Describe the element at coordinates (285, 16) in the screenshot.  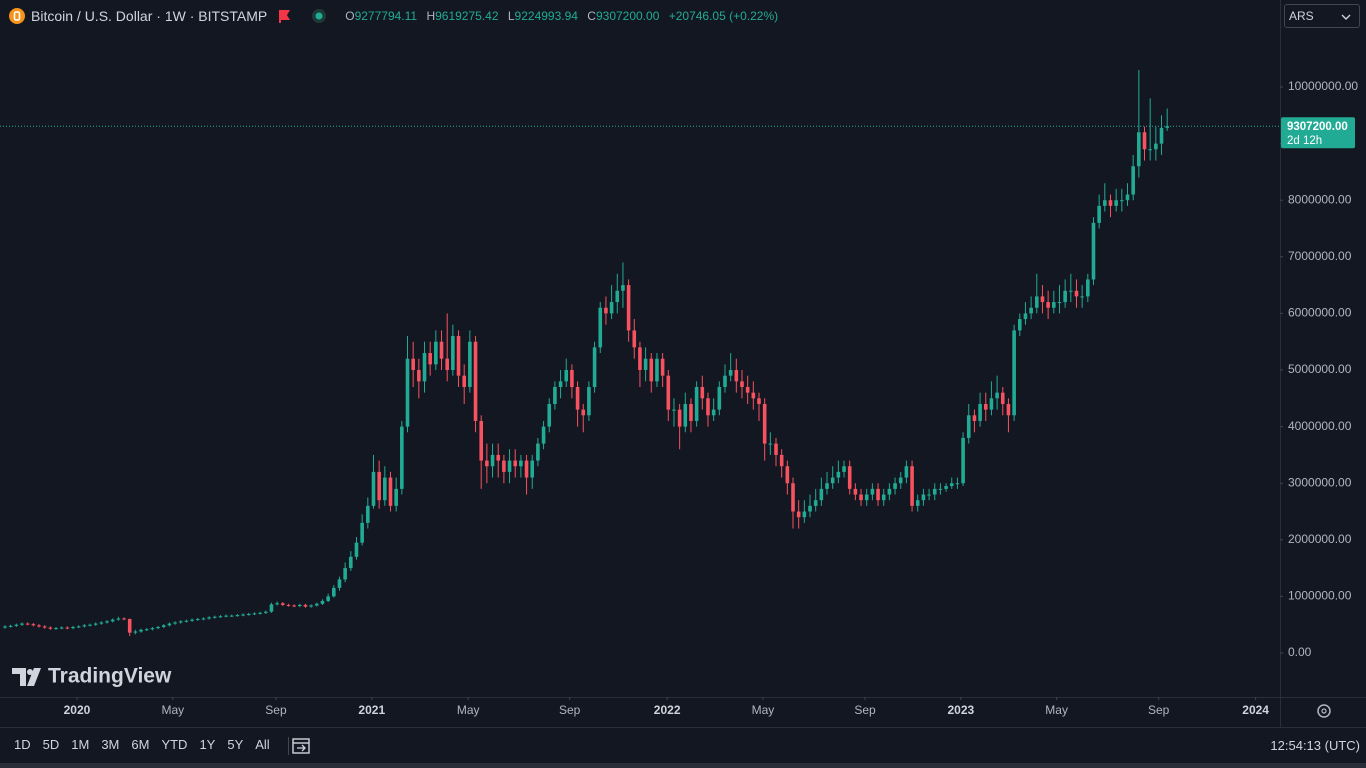
I see `flag-icon` at that location.